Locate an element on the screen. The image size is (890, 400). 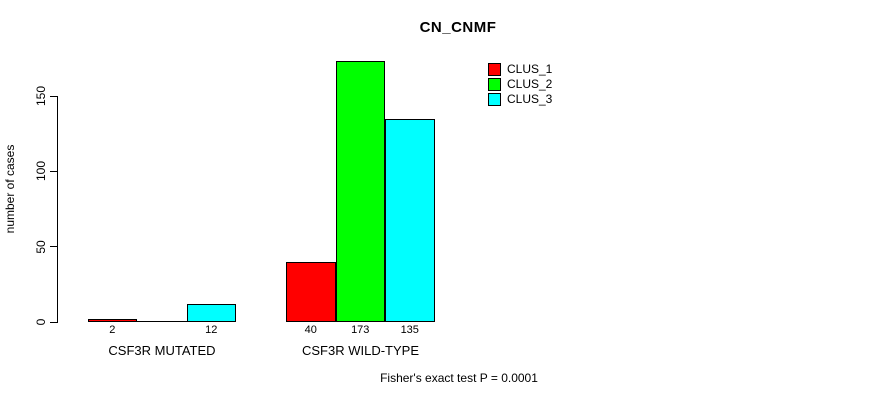
legend-swatch-clus1-icon is located at coordinates (494, 69).